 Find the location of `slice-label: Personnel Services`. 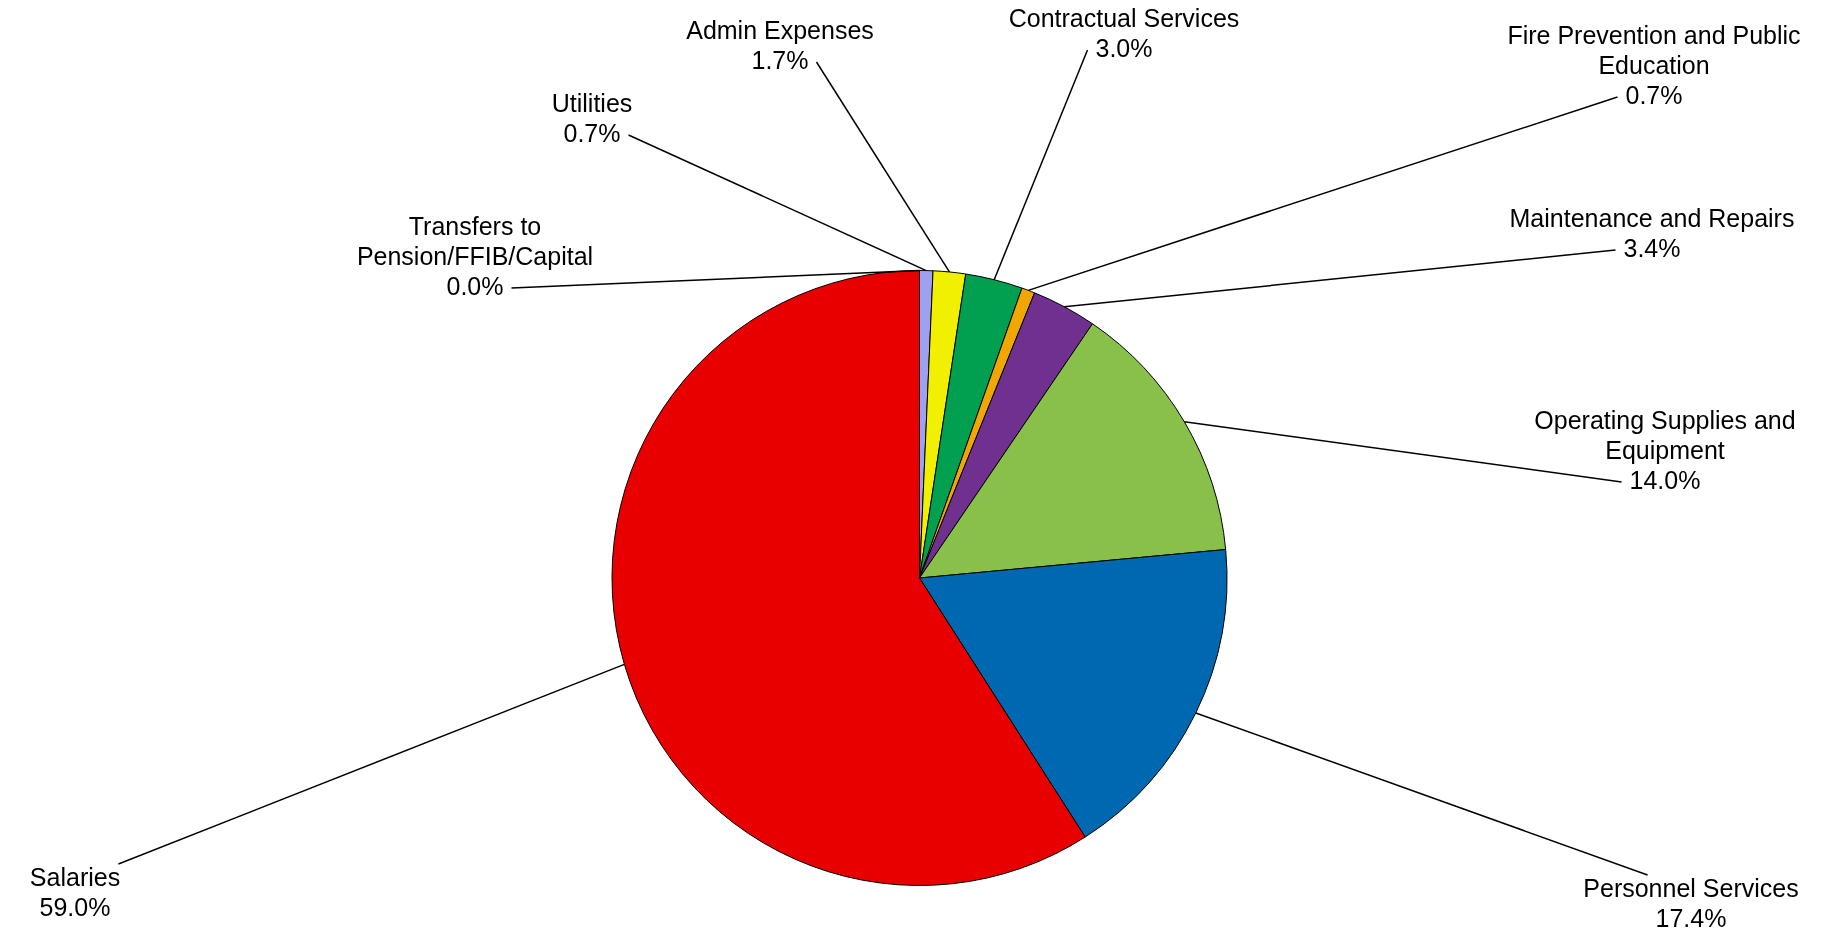

slice-label: Personnel Services is located at coordinates (1691, 887).